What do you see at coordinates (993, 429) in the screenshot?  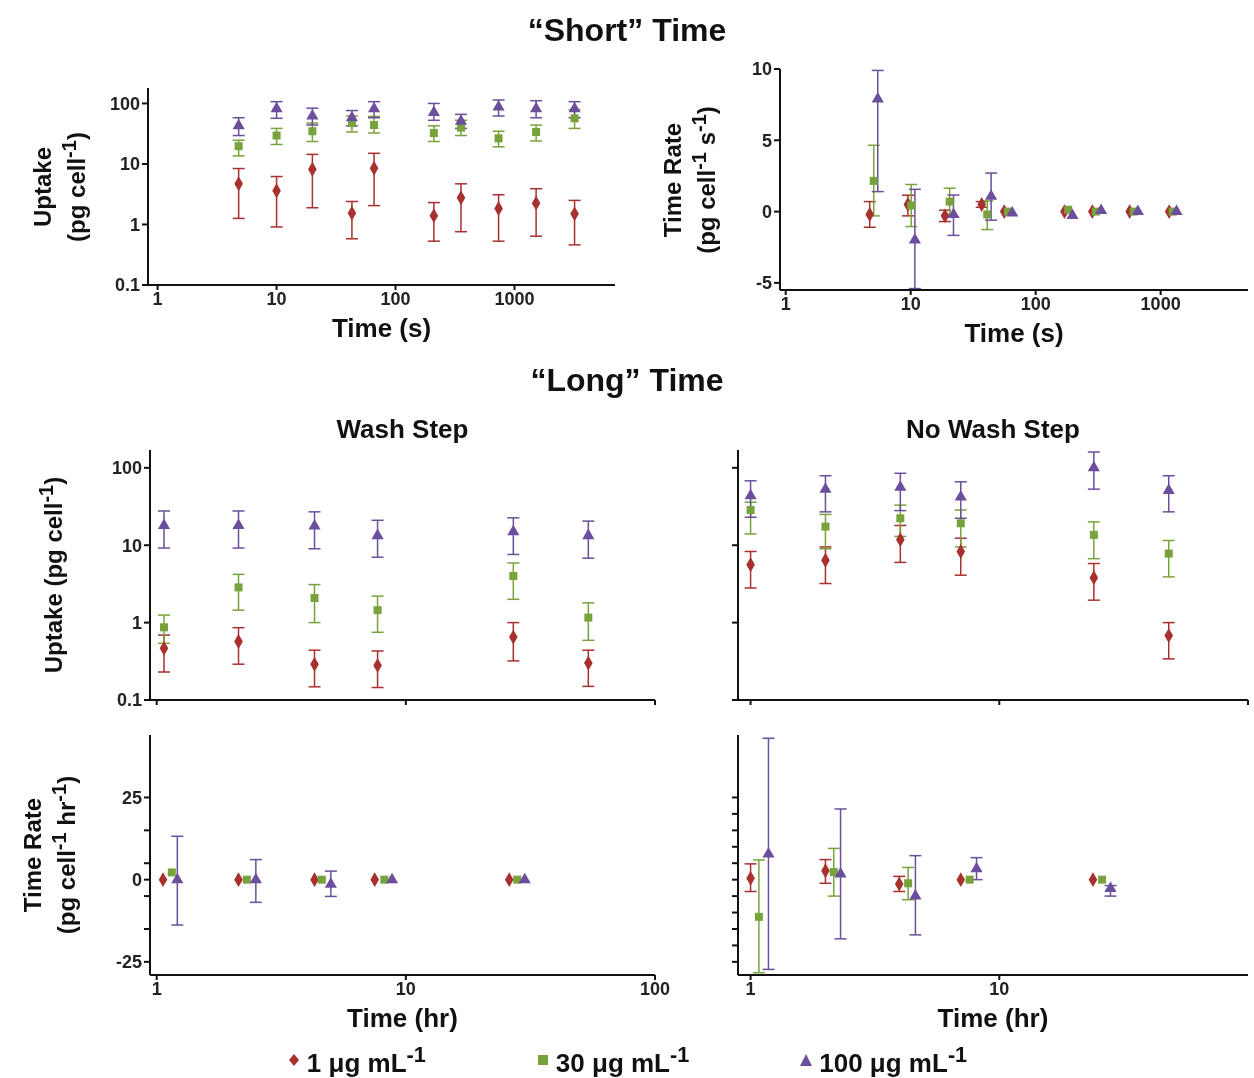 I see `chart-title: No Wash Step` at bounding box center [993, 429].